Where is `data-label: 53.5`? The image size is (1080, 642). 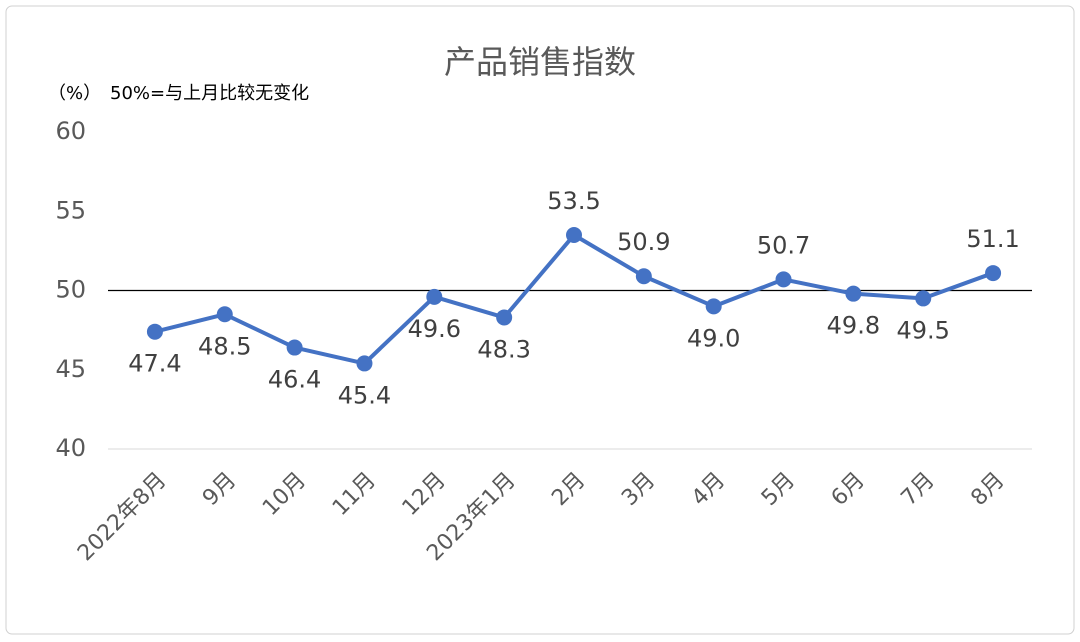 data-label: 53.5 is located at coordinates (573, 201).